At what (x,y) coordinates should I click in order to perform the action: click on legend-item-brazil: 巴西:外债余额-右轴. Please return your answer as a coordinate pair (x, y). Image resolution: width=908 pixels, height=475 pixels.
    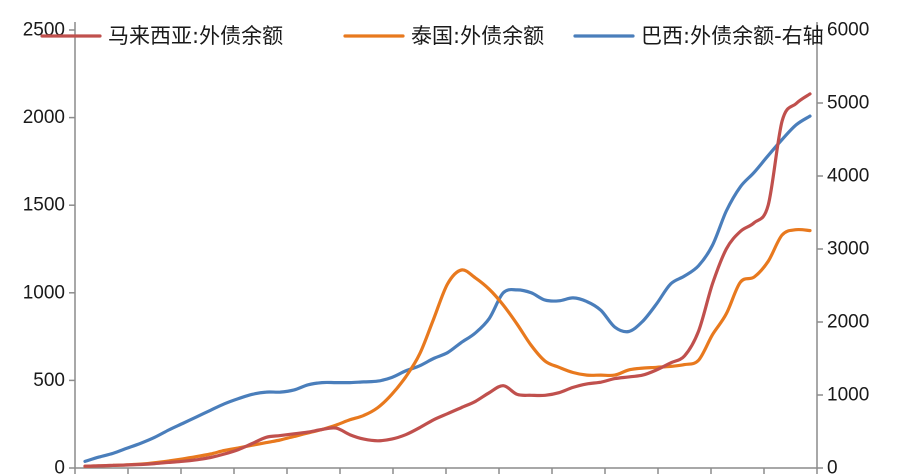
    Looking at the image, I should click on (698, 36).